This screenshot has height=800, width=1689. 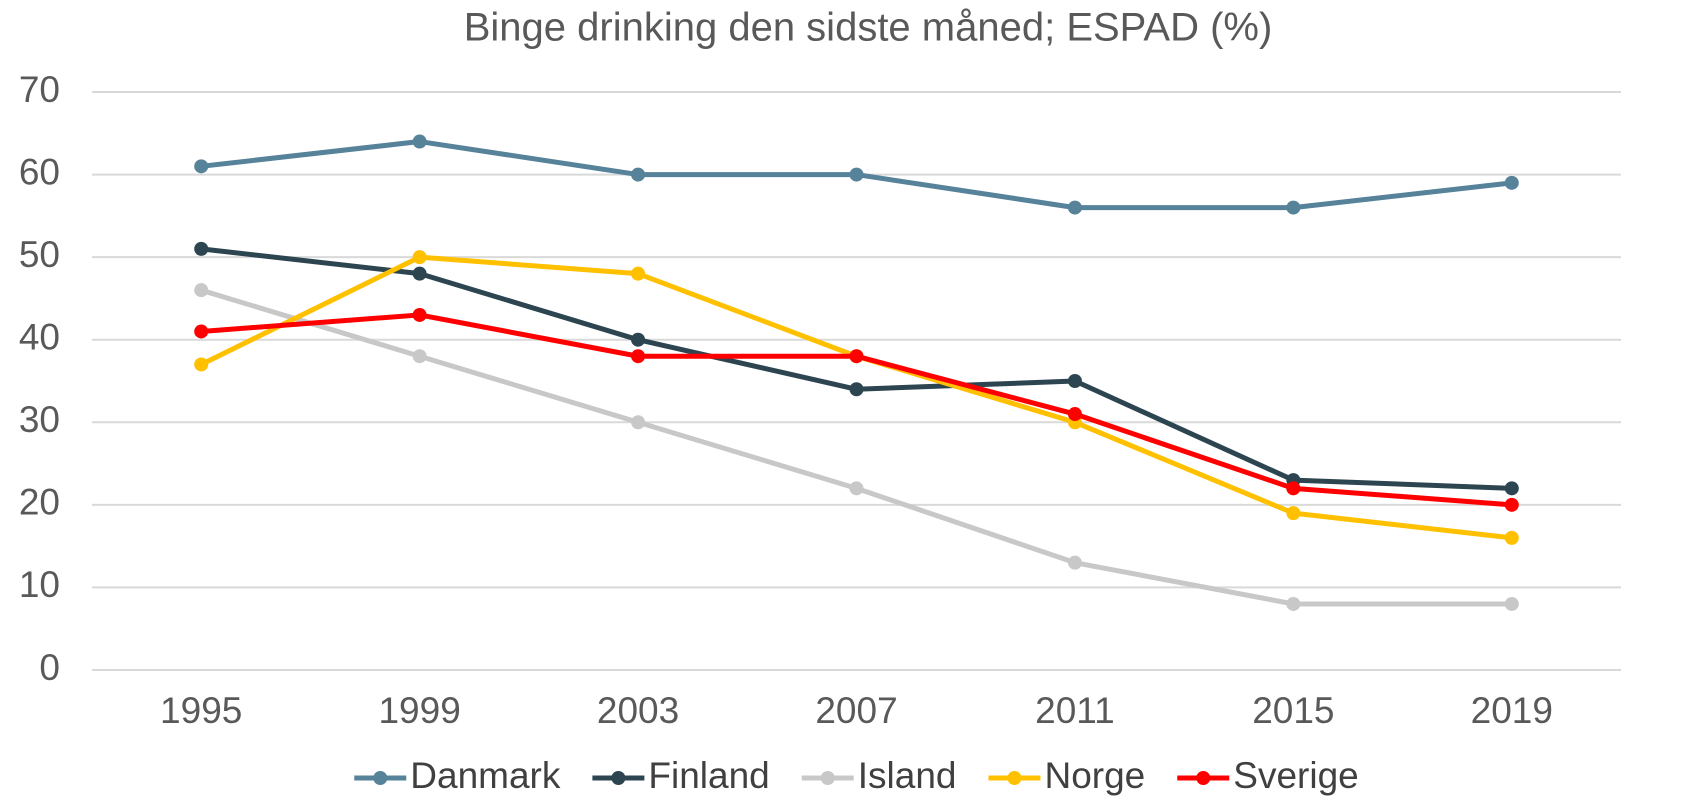 What do you see at coordinates (1293, 710) in the screenshot?
I see `x-tick-label: 2015` at bounding box center [1293, 710].